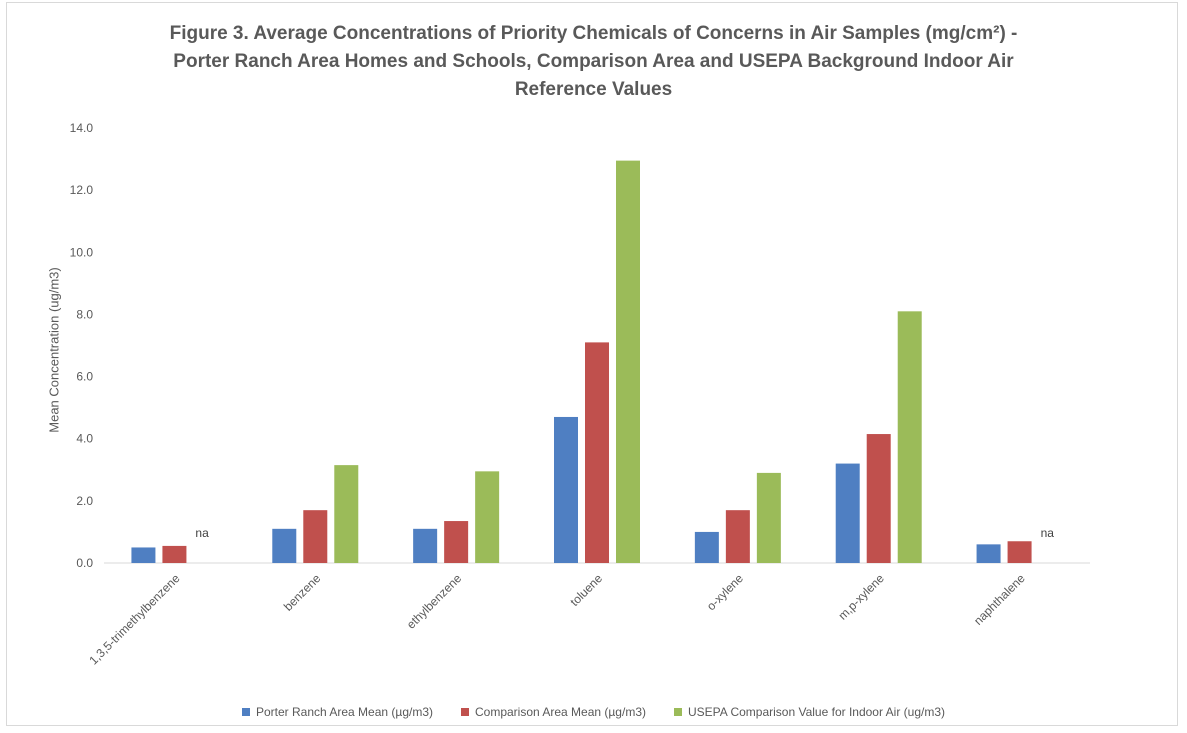  I want to click on x-tick-label: naphthalene, so click(999, 599).